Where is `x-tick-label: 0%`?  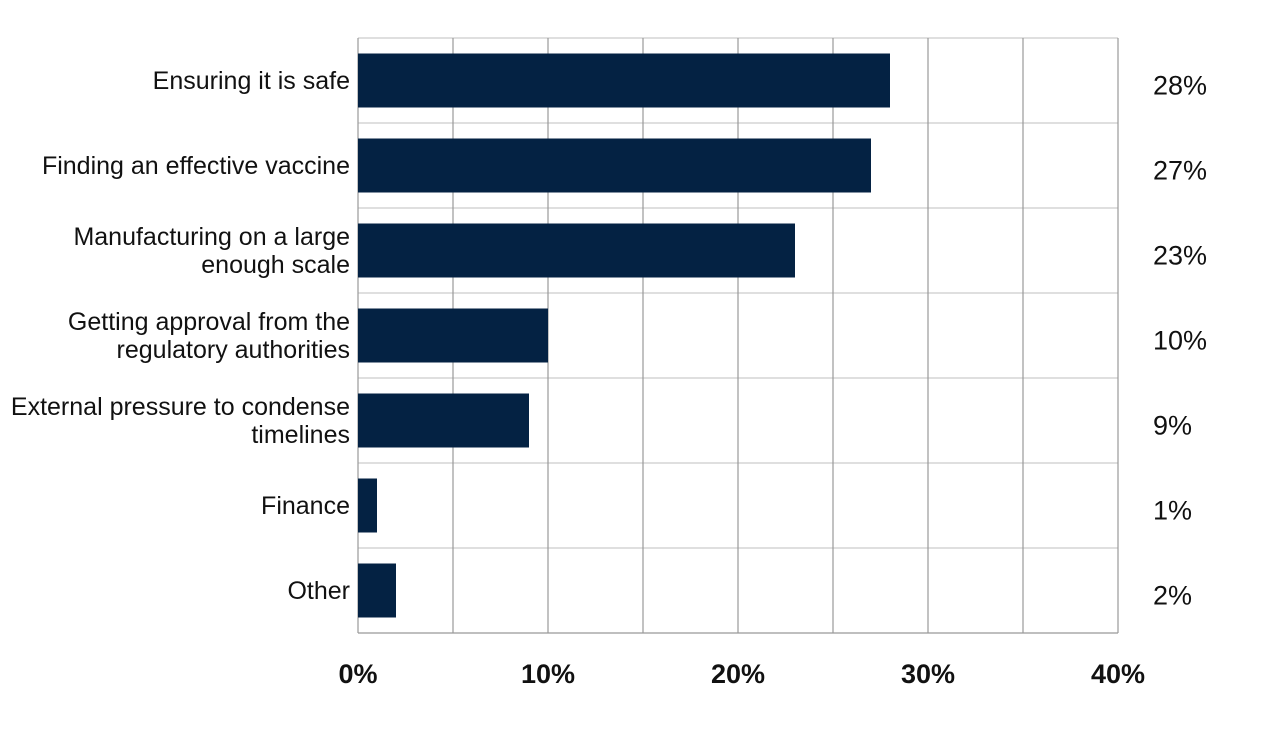 x-tick-label: 0% is located at coordinates (357, 674).